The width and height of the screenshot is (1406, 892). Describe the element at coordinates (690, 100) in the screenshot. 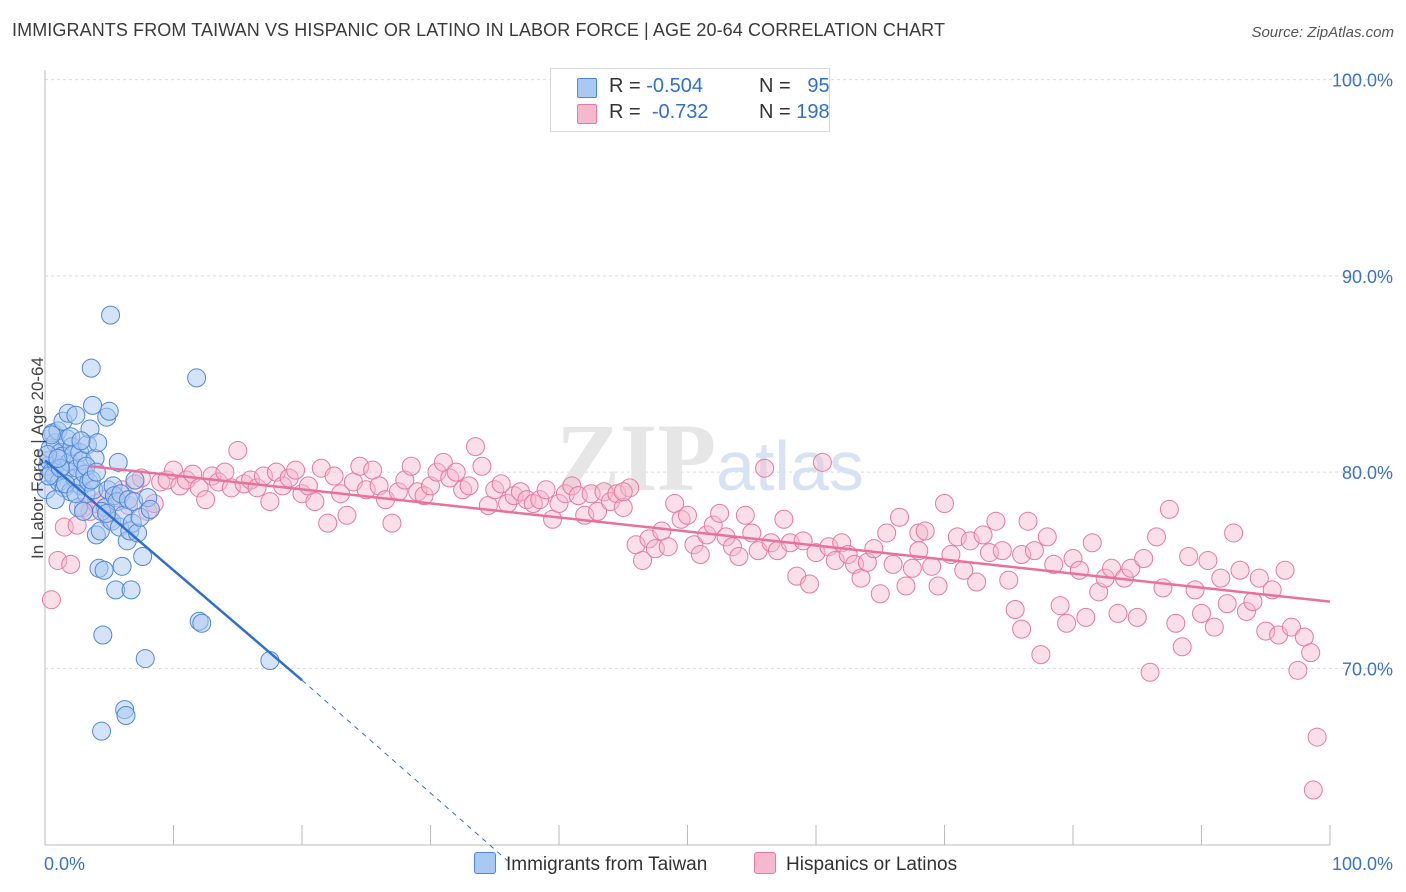

I see `stats-legend: R = -0.504 N = 95 R = -0.732 N = 198` at that location.